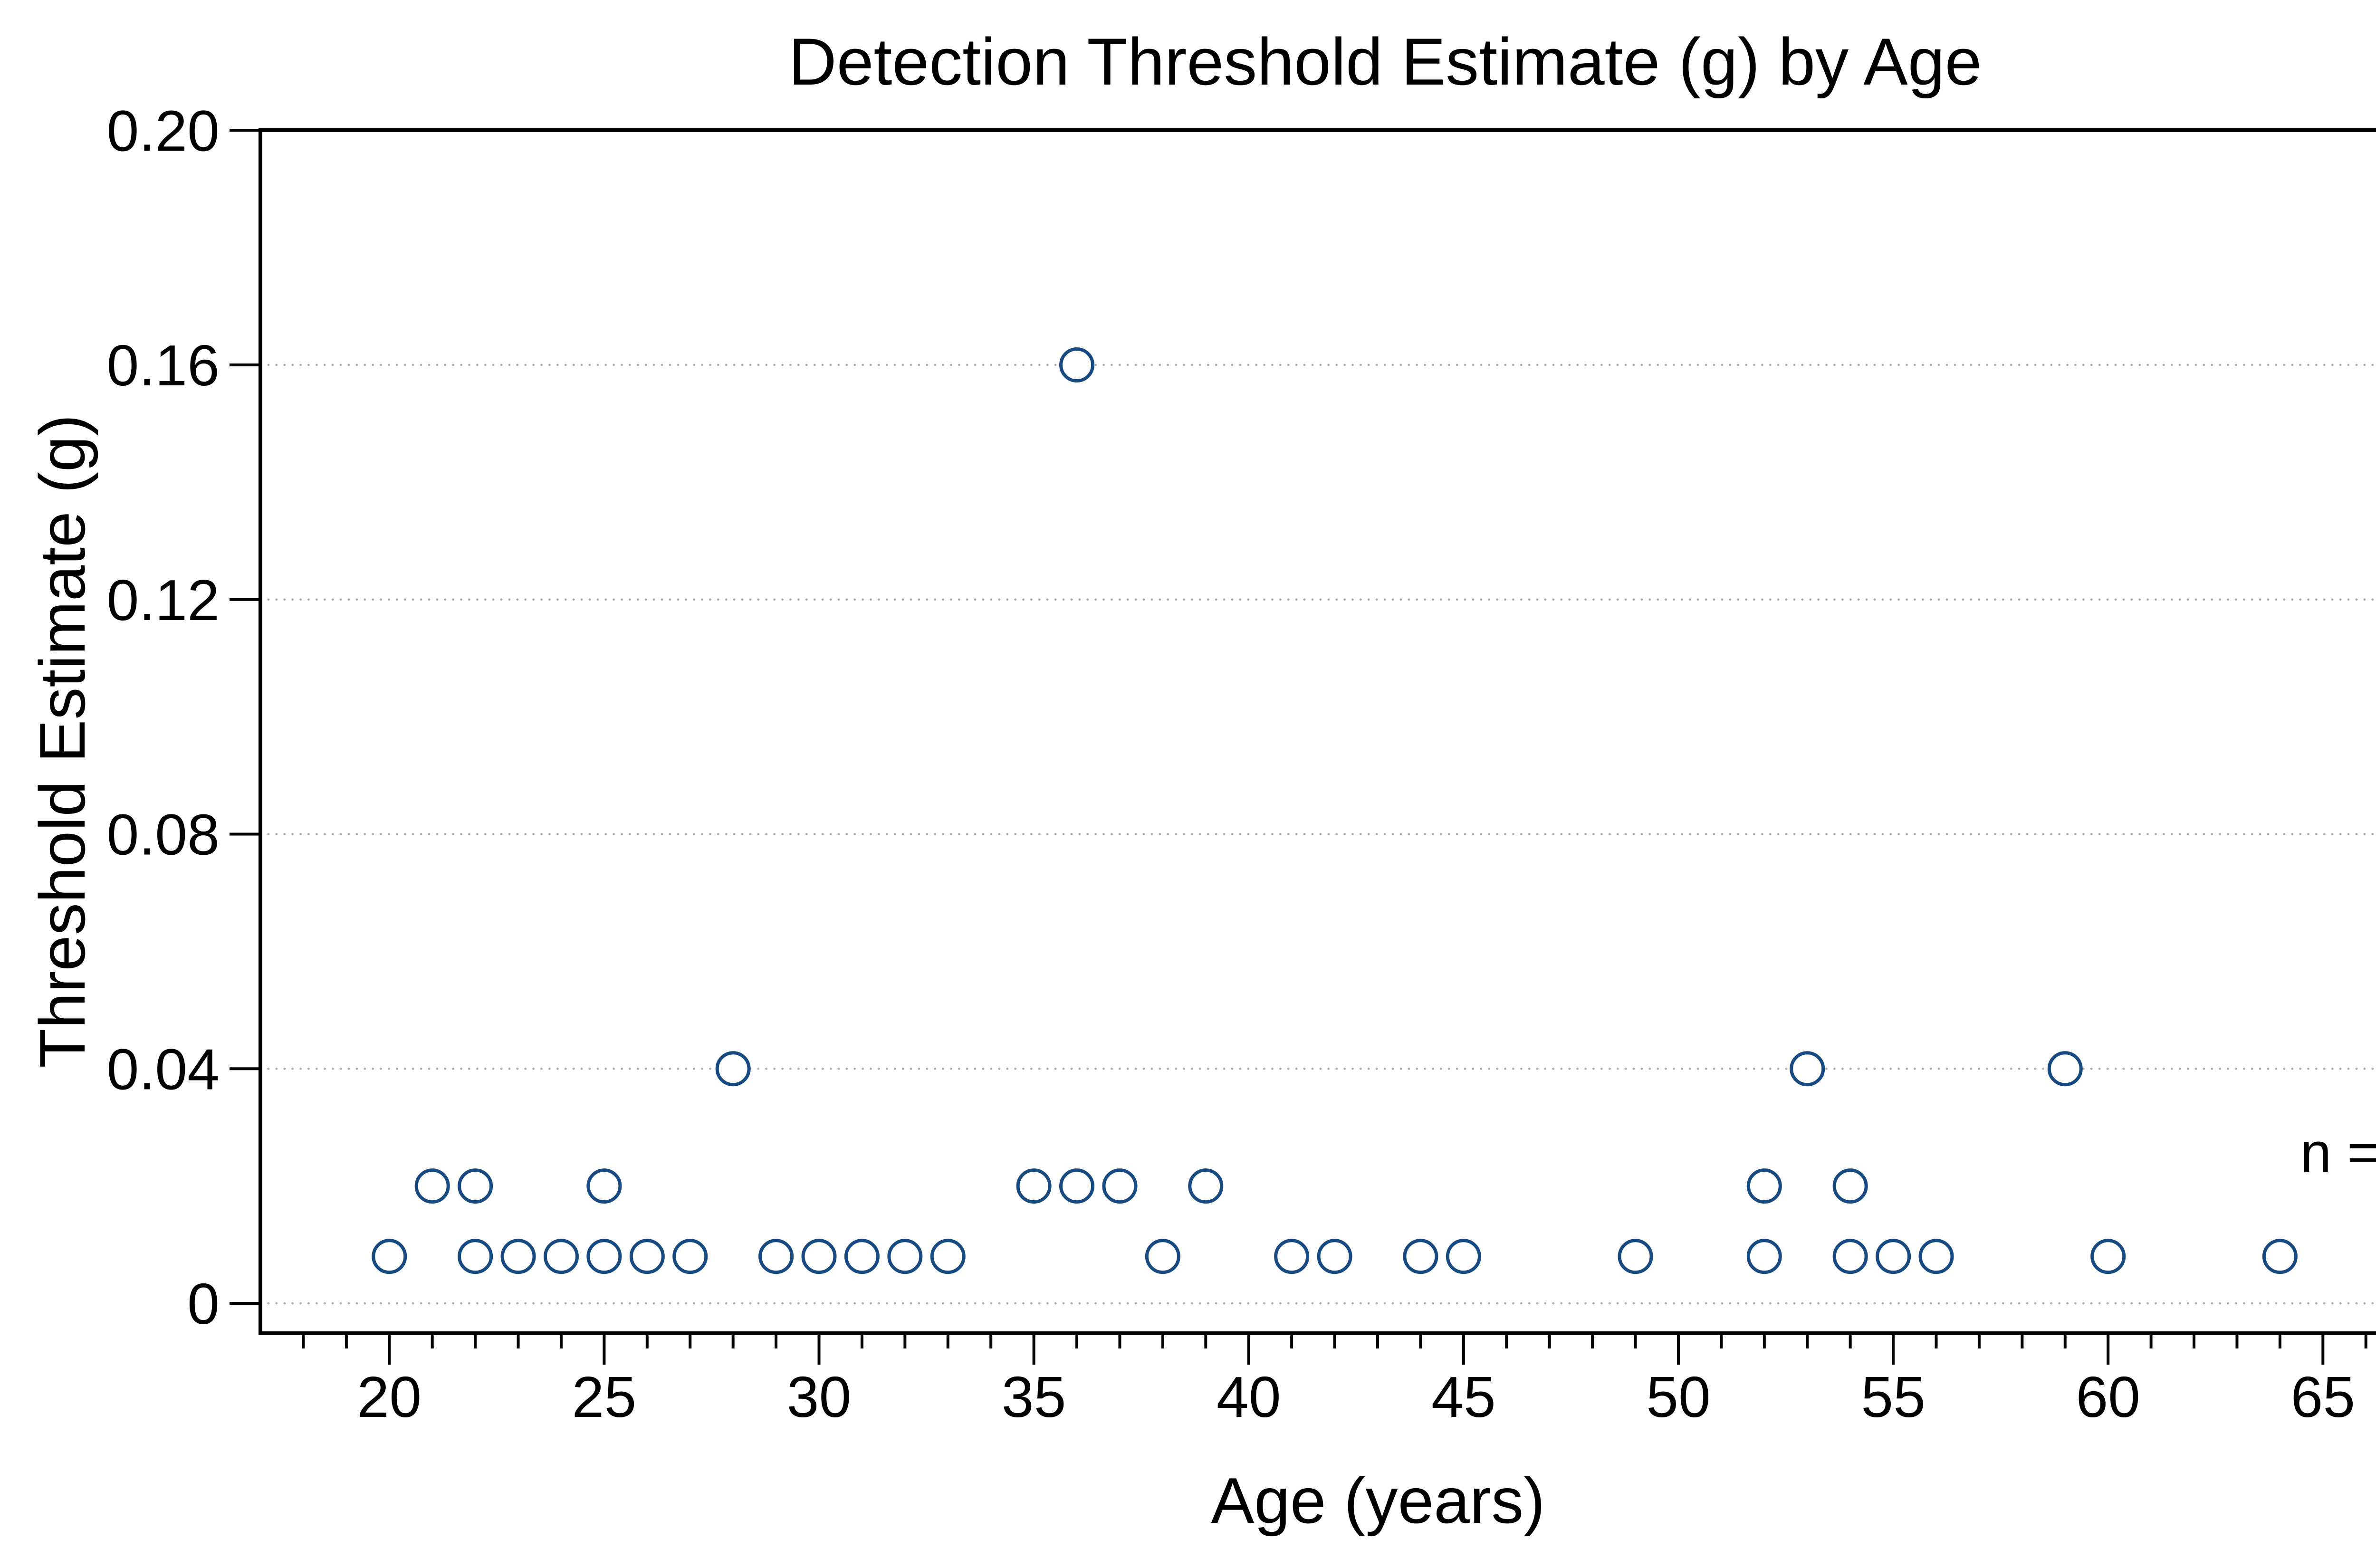 This screenshot has height=1568, width=2376. I want to click on x-axis-title: Age (years), so click(1378, 1501).